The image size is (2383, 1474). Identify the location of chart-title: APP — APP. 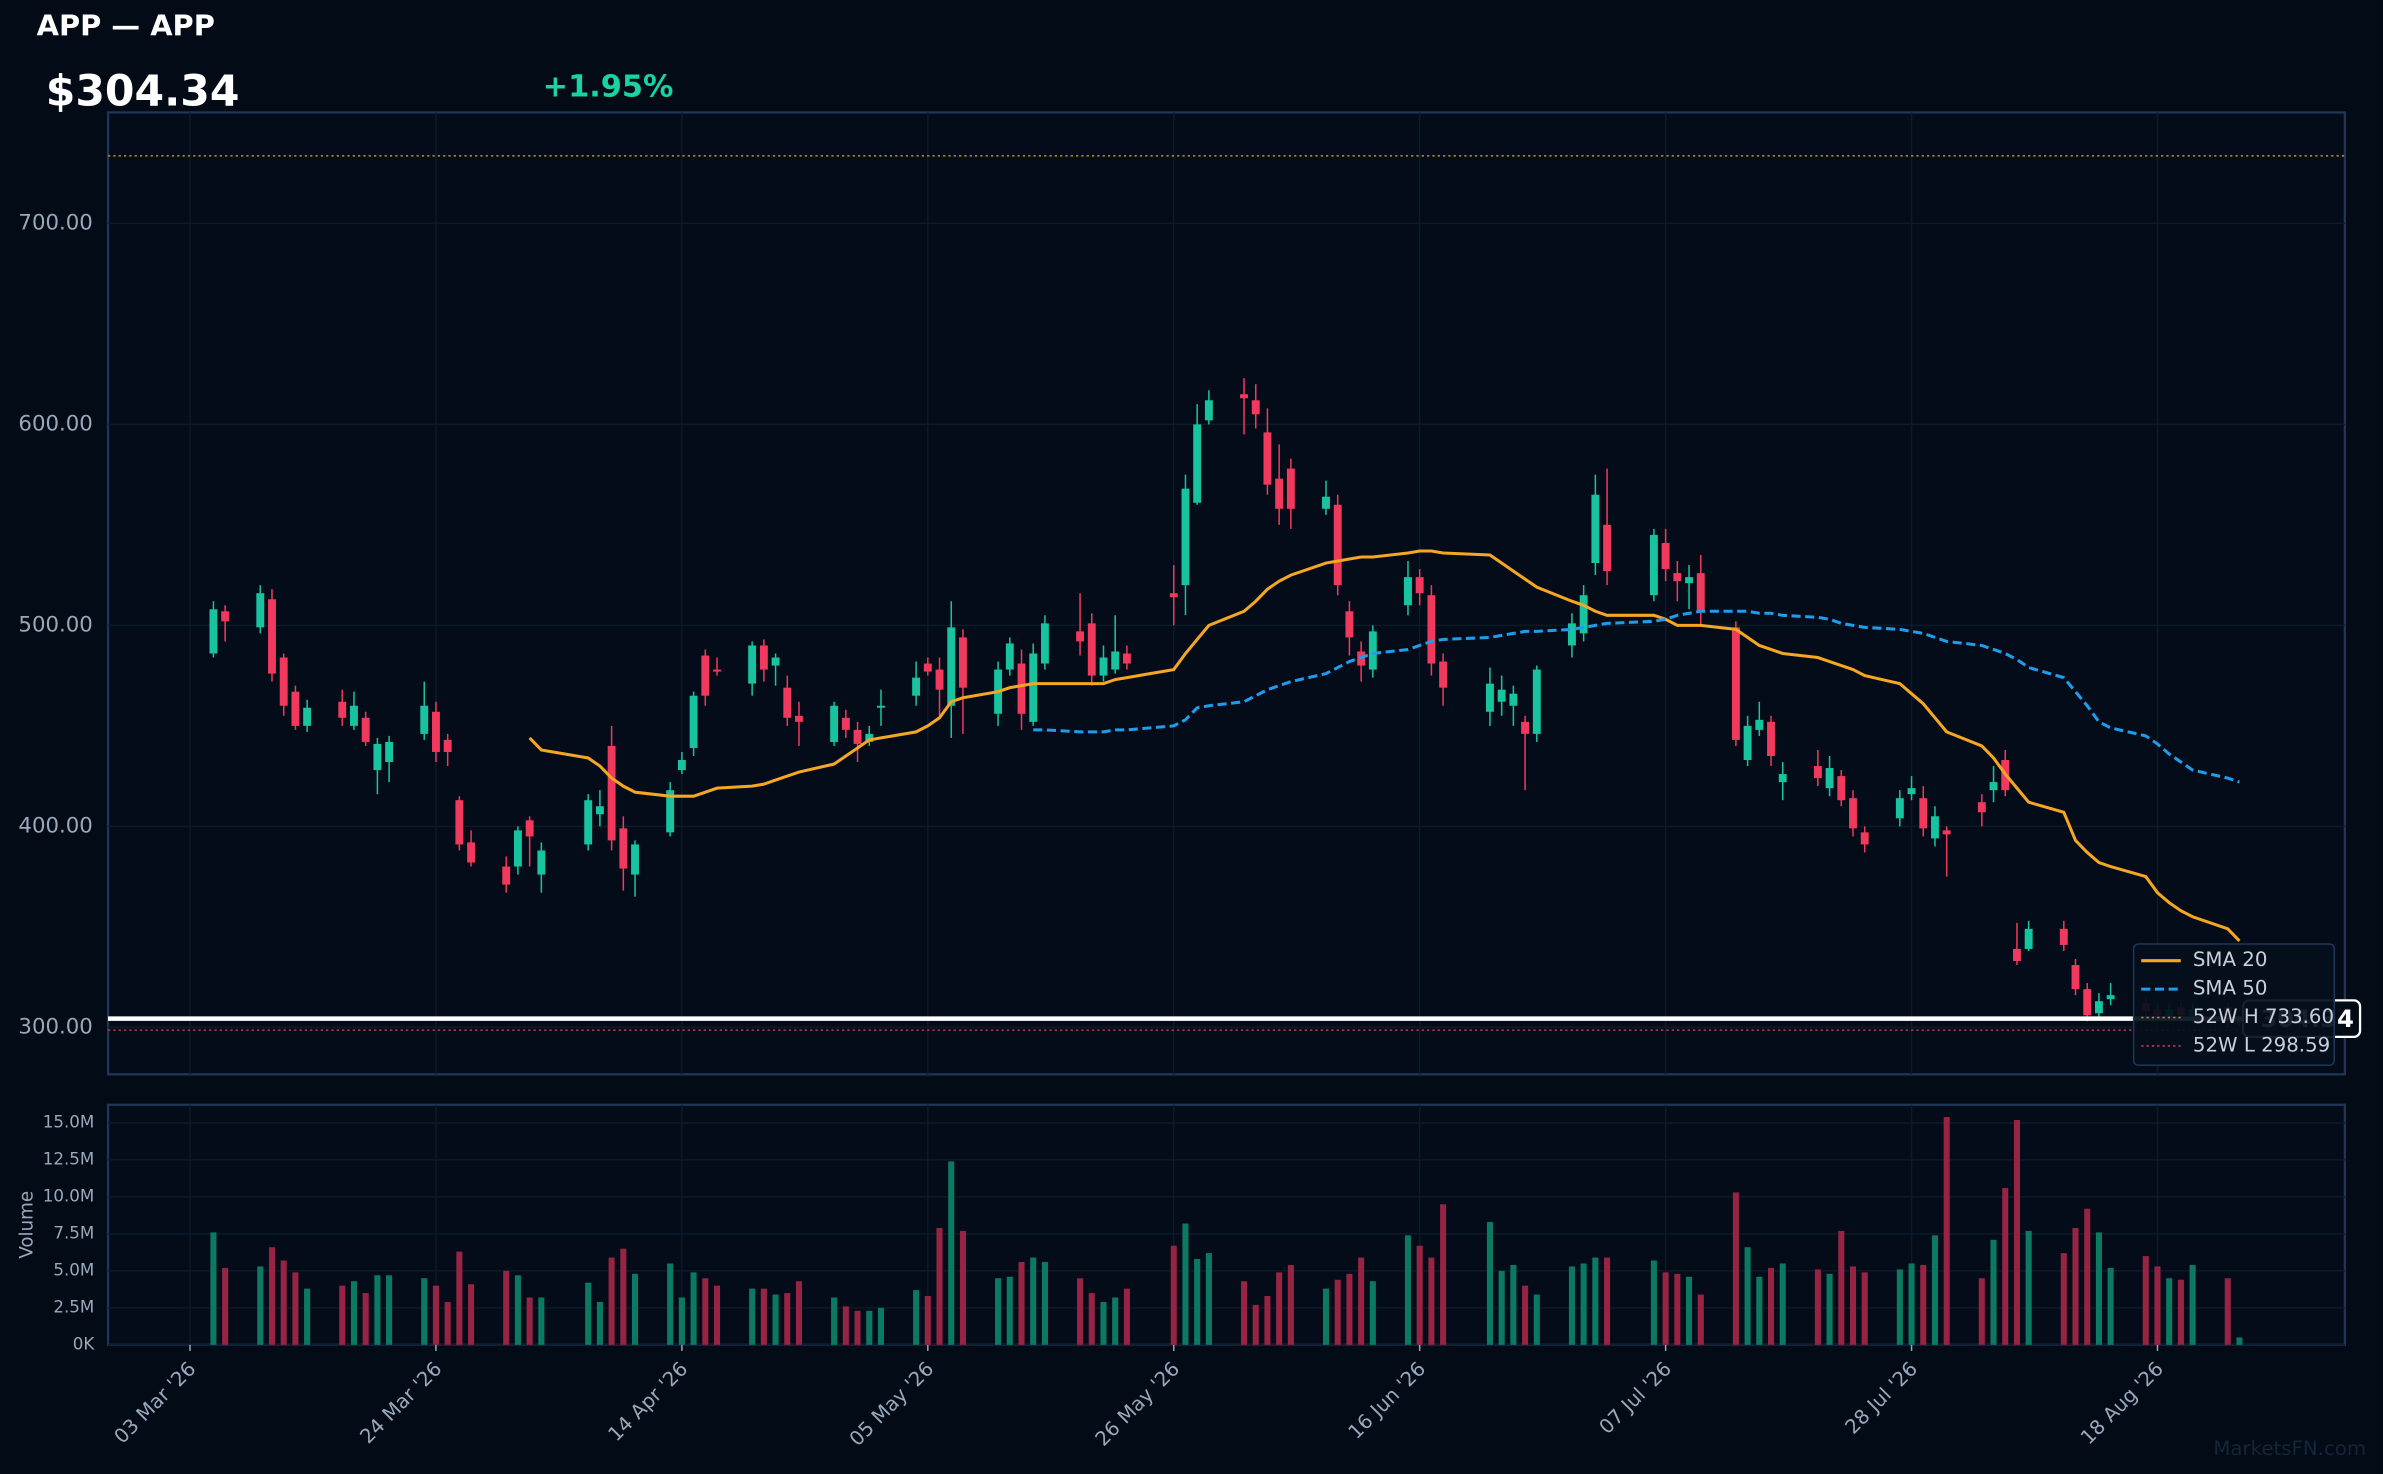
(126, 25).